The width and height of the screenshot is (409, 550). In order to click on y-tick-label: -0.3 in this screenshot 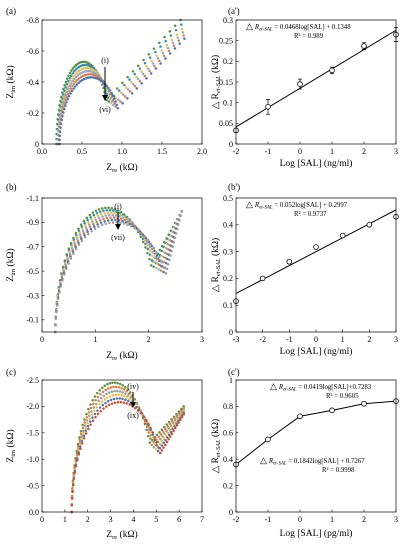, I will do `click(32, 295)`.